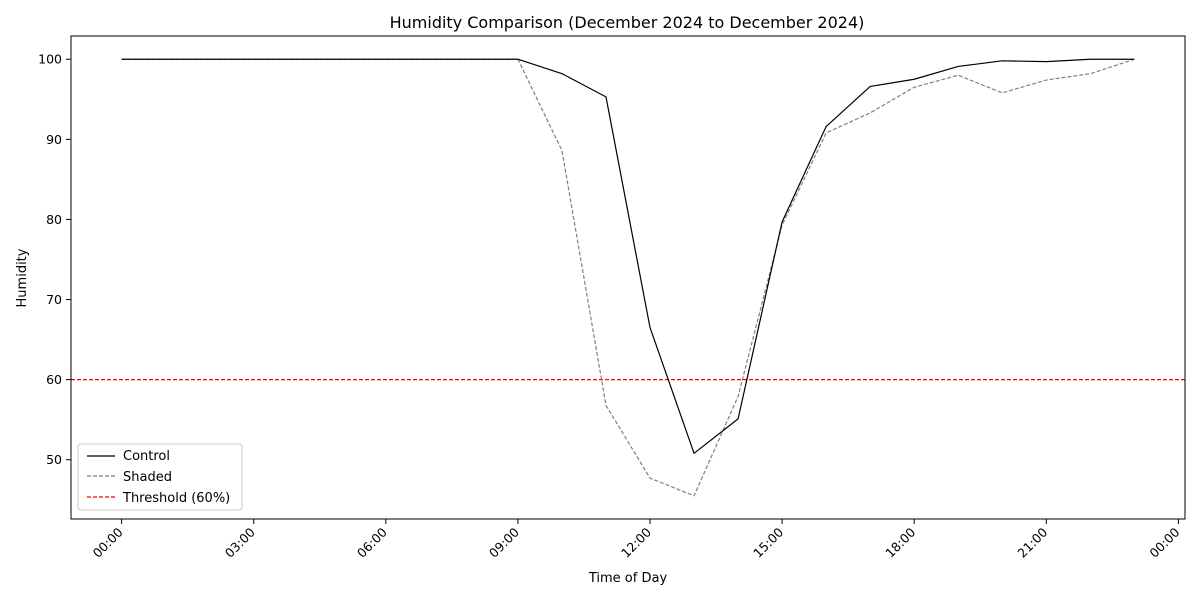 This screenshot has width=1200, height=600. Describe the element at coordinates (146, 456) in the screenshot. I see `legend-label-control: Control` at that location.